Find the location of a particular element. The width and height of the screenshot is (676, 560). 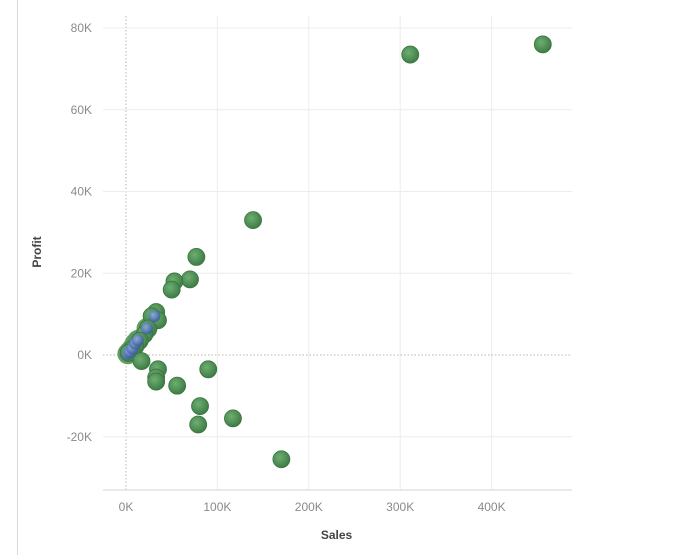

x-tick-label: 300K is located at coordinates (400, 507).